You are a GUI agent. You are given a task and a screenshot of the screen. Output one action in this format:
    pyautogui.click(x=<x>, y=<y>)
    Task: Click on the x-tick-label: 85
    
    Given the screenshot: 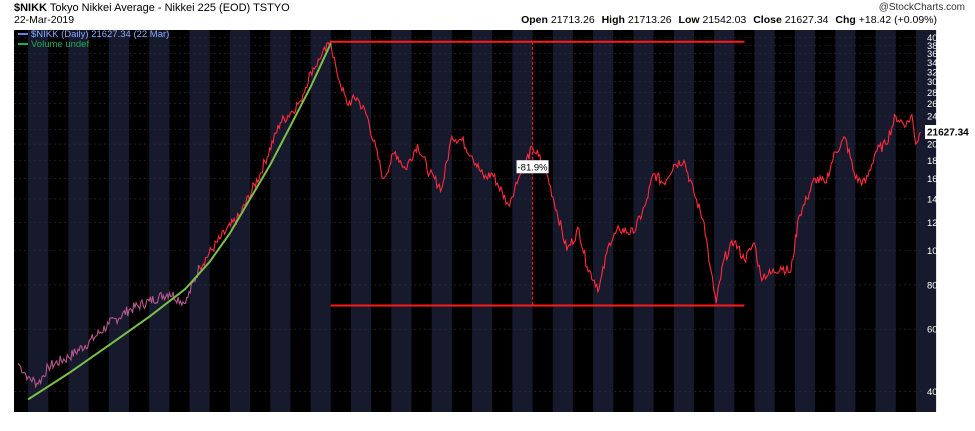 What is the action you would take?
    pyautogui.click(x=240, y=422)
    